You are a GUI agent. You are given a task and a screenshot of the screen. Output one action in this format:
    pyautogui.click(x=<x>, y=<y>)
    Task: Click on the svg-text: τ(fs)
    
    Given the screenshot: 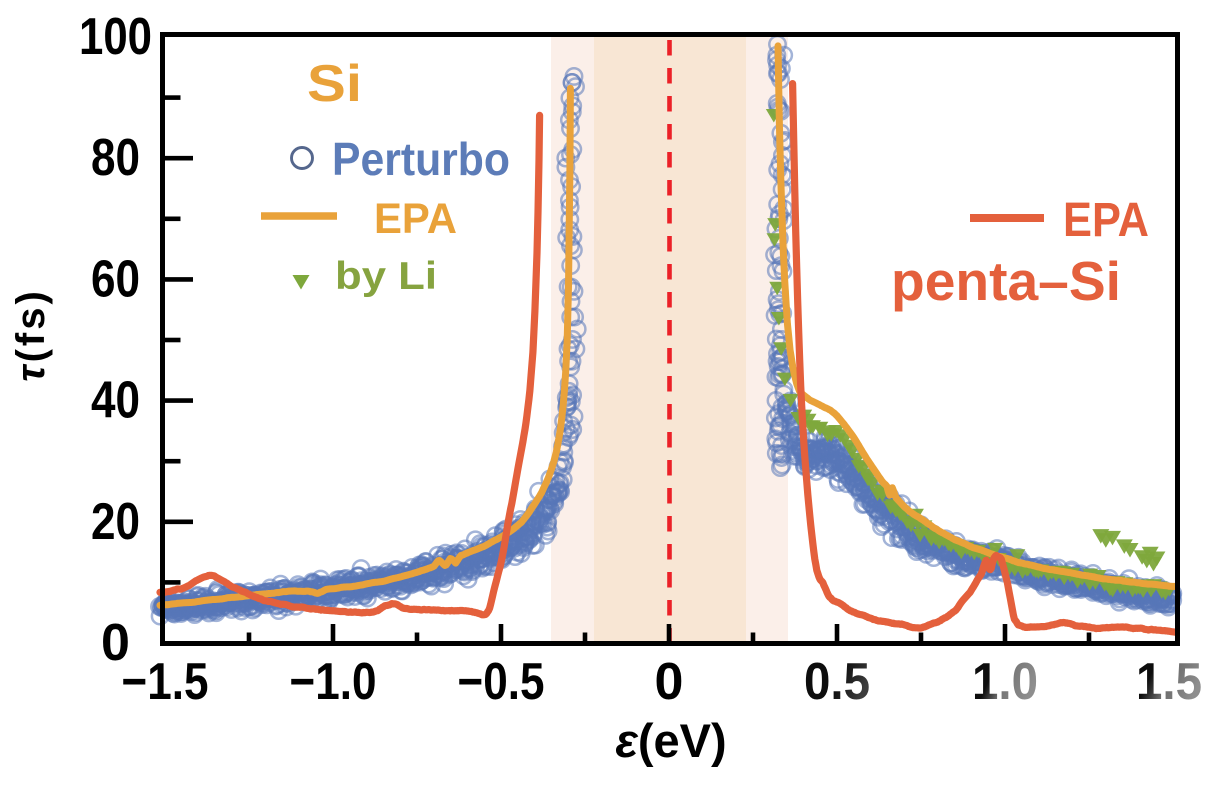 What is the action you would take?
    pyautogui.click(x=31, y=335)
    